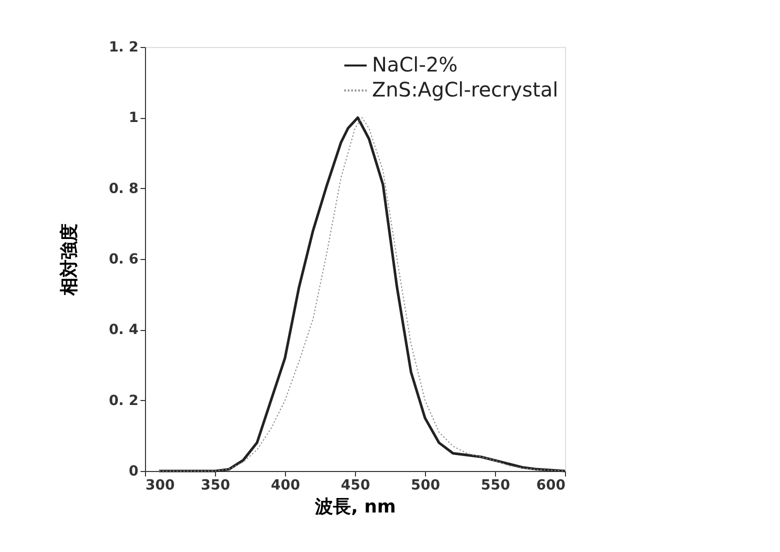 The height and width of the screenshot is (552, 780). I want to click on x-tick-label: 450, so click(355, 486).